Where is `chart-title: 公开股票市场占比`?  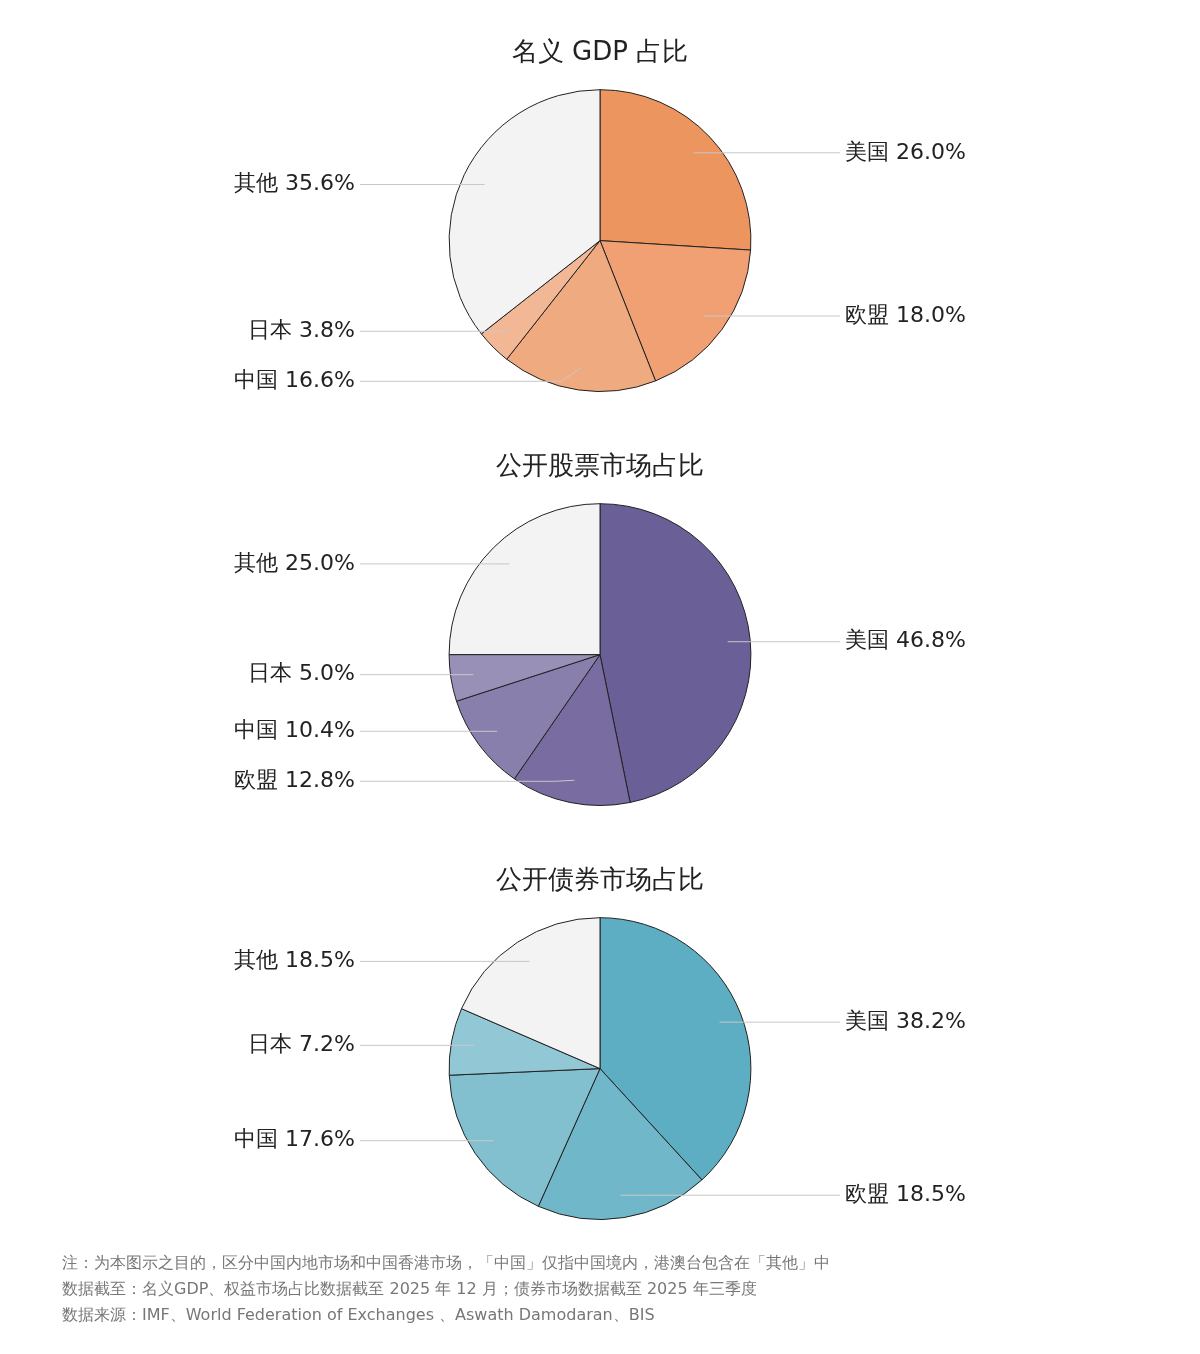 chart-title: 公开股票市场占比 is located at coordinates (600, 465).